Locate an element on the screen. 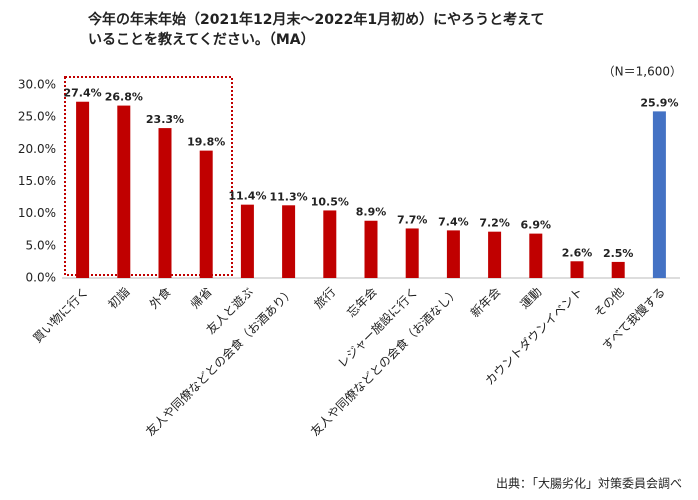  source: 出典：「大腸劣化」対策委員会調べ is located at coordinates (589, 484).